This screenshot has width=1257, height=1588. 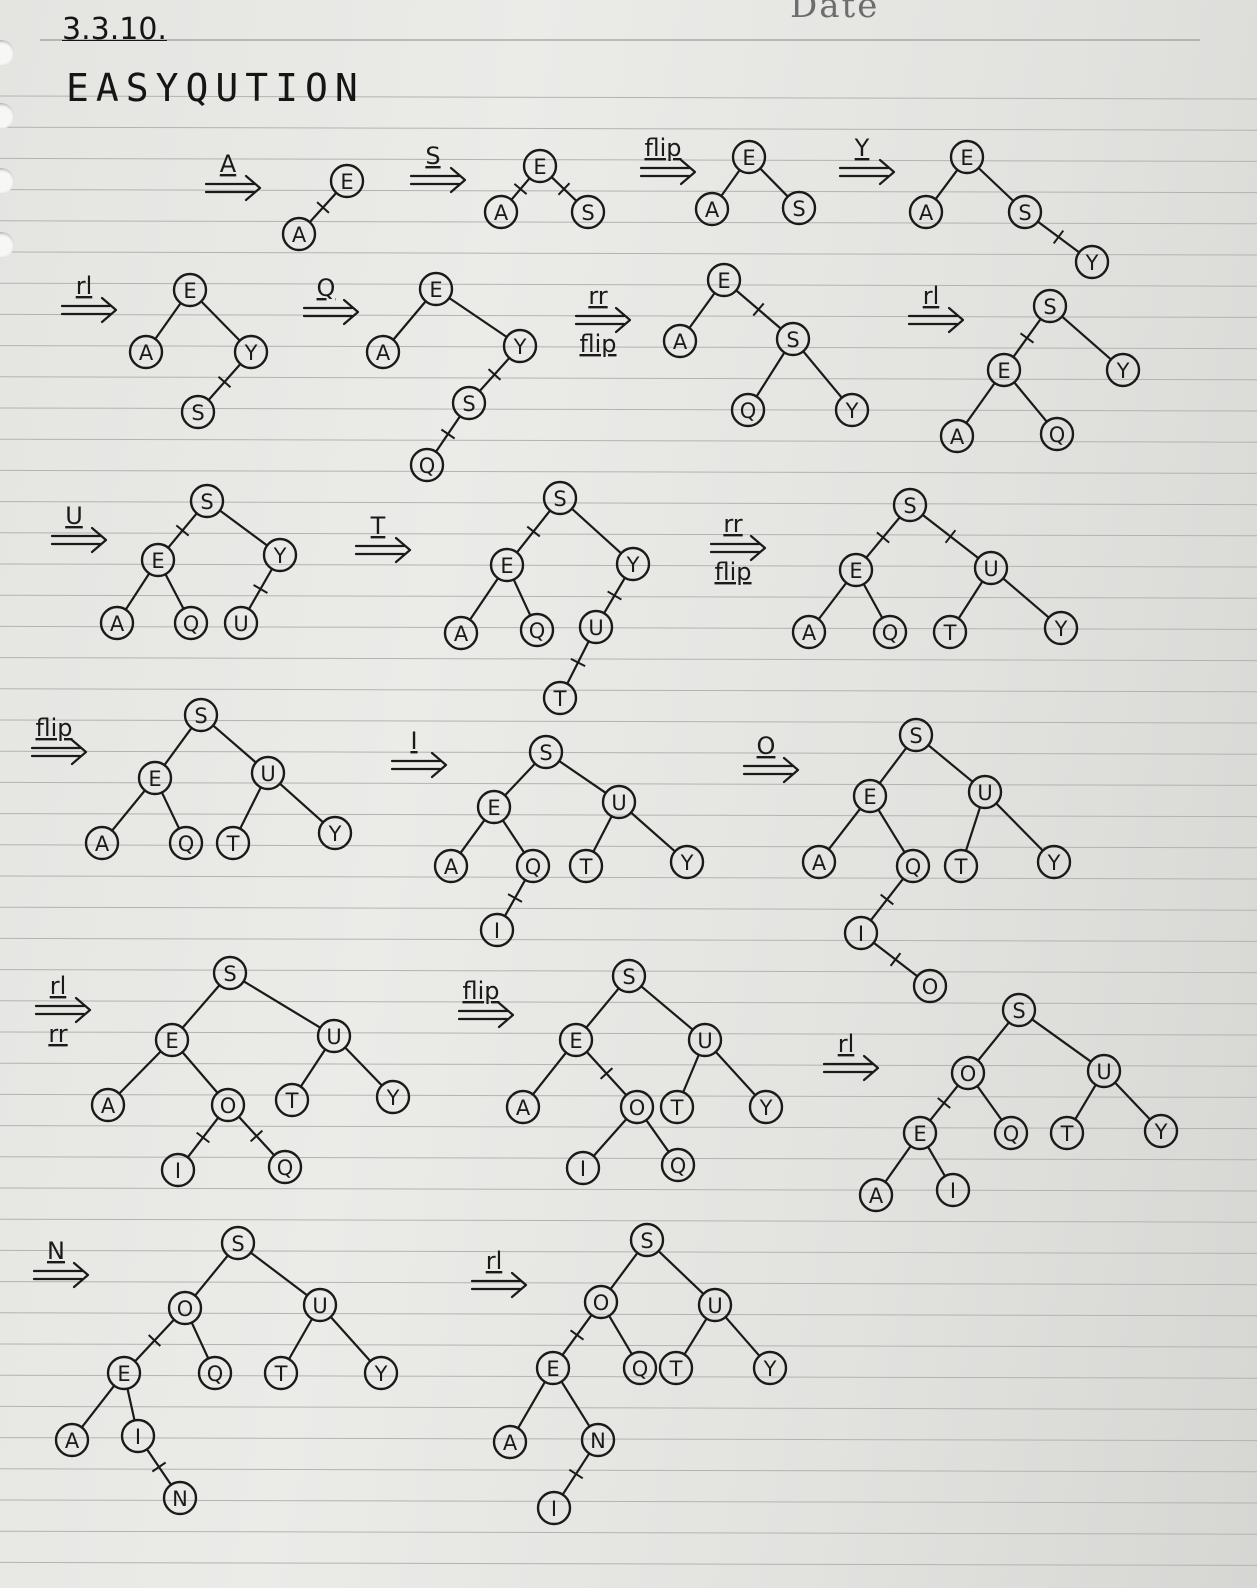 I want to click on tree-node: O, so click(x=185, y=1308).